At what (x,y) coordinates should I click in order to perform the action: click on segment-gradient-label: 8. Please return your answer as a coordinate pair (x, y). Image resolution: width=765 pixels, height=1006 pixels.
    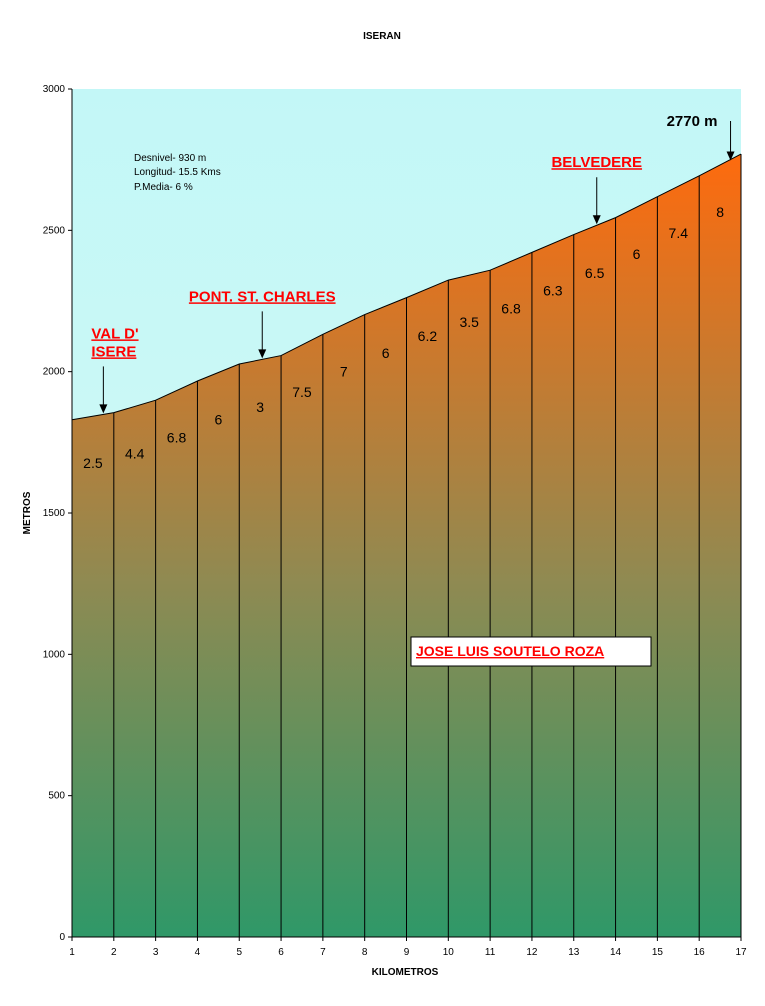
    Looking at the image, I should click on (720, 212).